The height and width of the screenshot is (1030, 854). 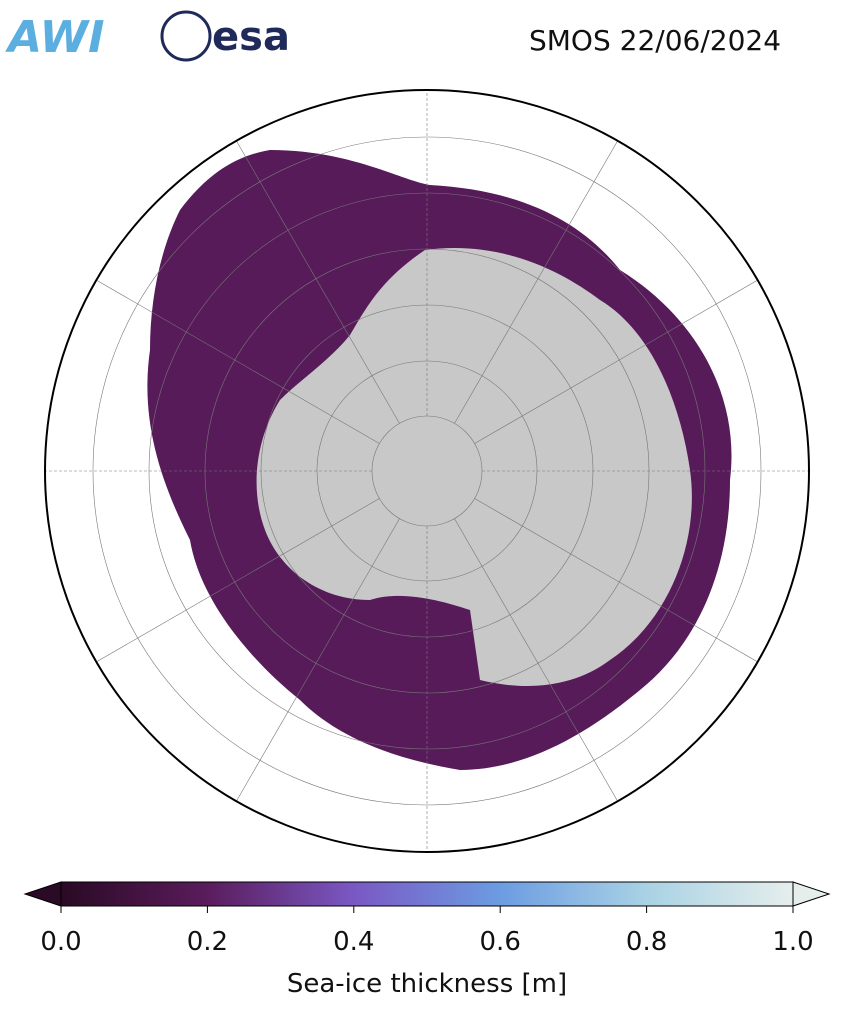 I want to click on colorbar-tick-label: 0.2, so click(x=207, y=942).